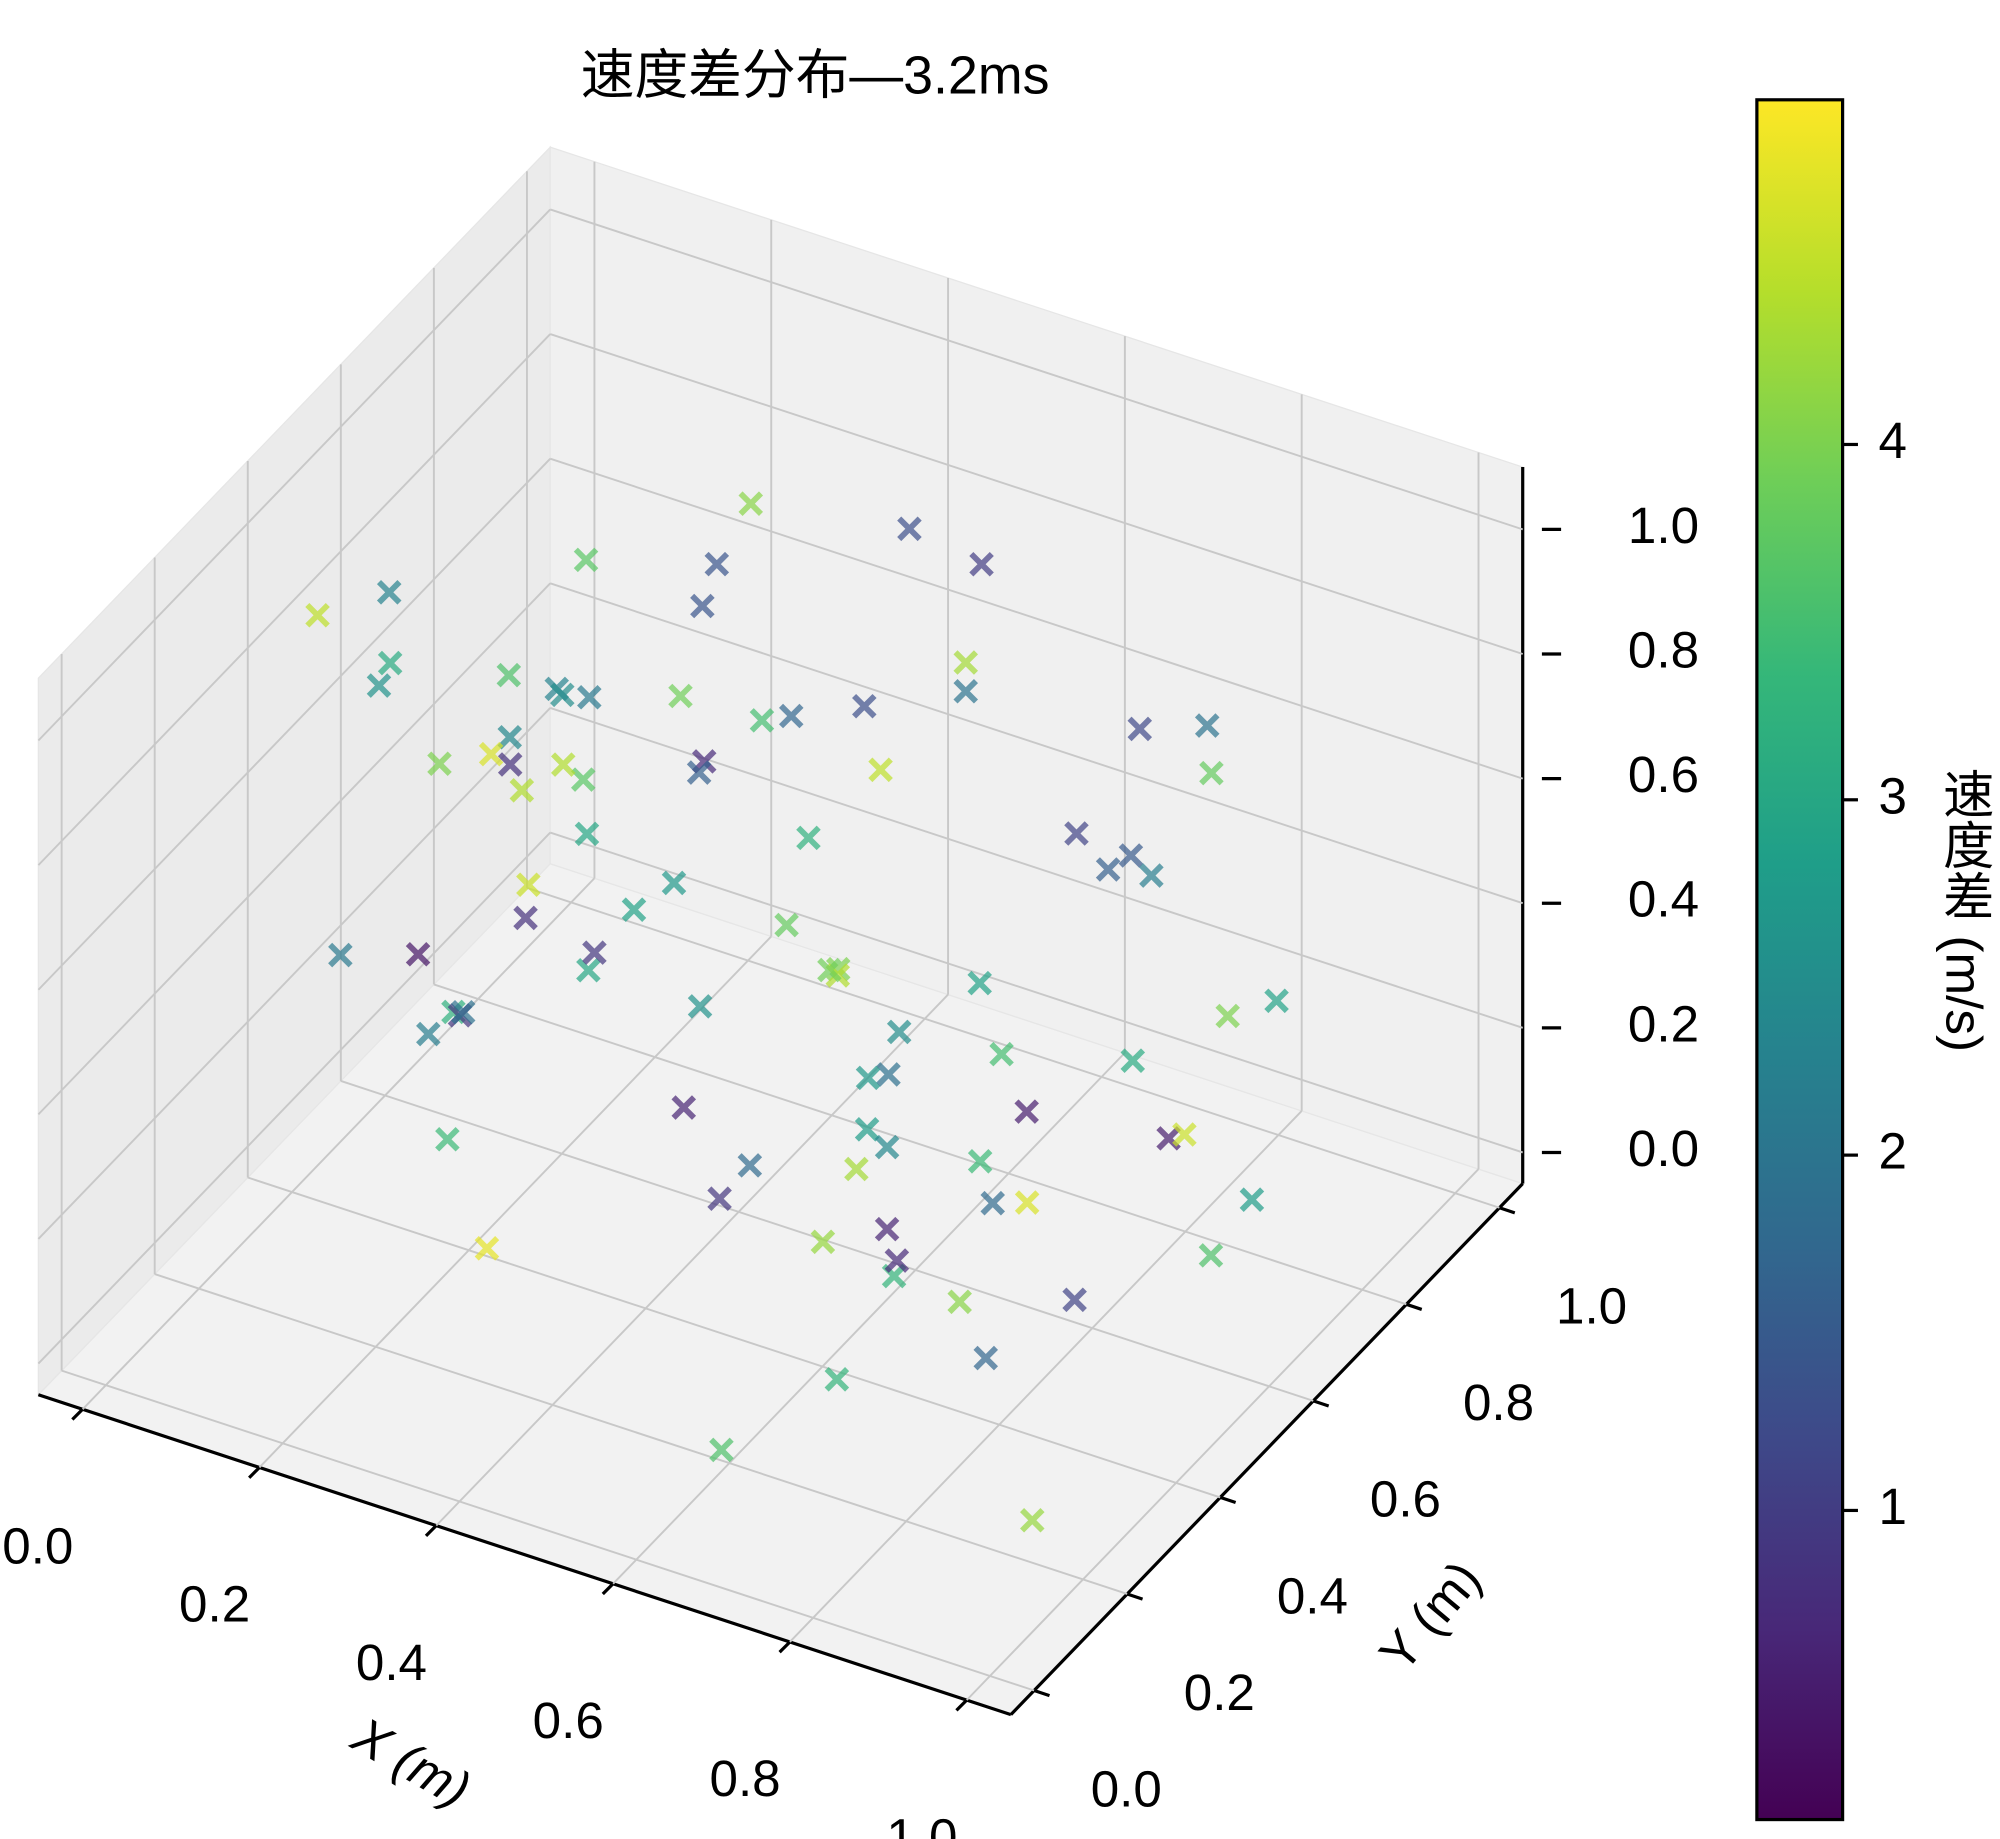 This screenshot has height=1839, width=2000. I want to click on z-tick-label: 0.6, so click(1663, 774).